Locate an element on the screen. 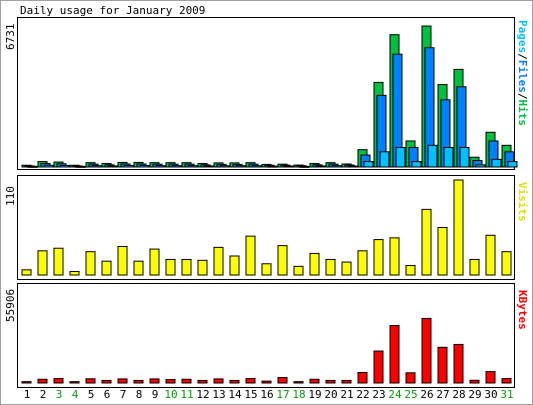  x-label-day-13: 13 is located at coordinates (218, 394).